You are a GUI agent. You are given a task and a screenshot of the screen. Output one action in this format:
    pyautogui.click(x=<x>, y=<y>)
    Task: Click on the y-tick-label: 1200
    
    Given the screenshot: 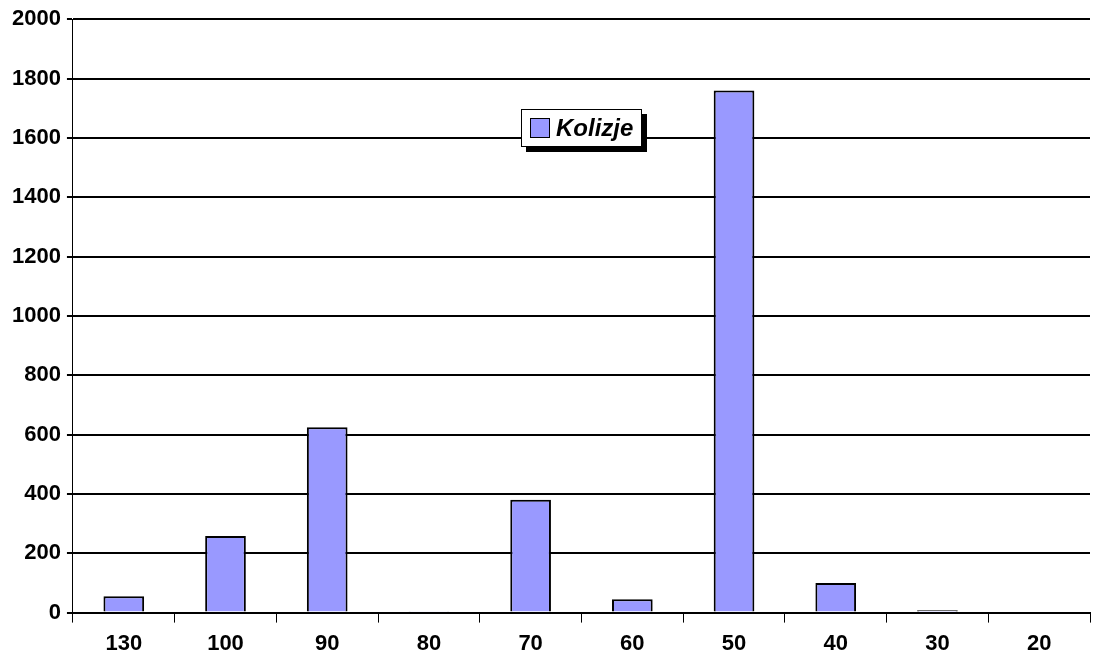 What is the action you would take?
    pyautogui.click(x=36, y=255)
    